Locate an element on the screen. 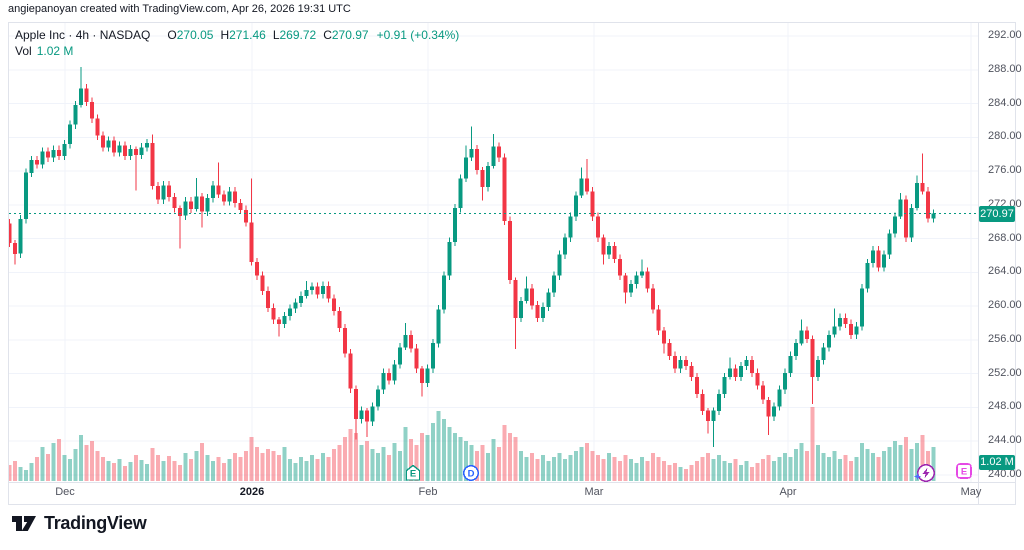  svg-text: D is located at coordinates (471, 473).